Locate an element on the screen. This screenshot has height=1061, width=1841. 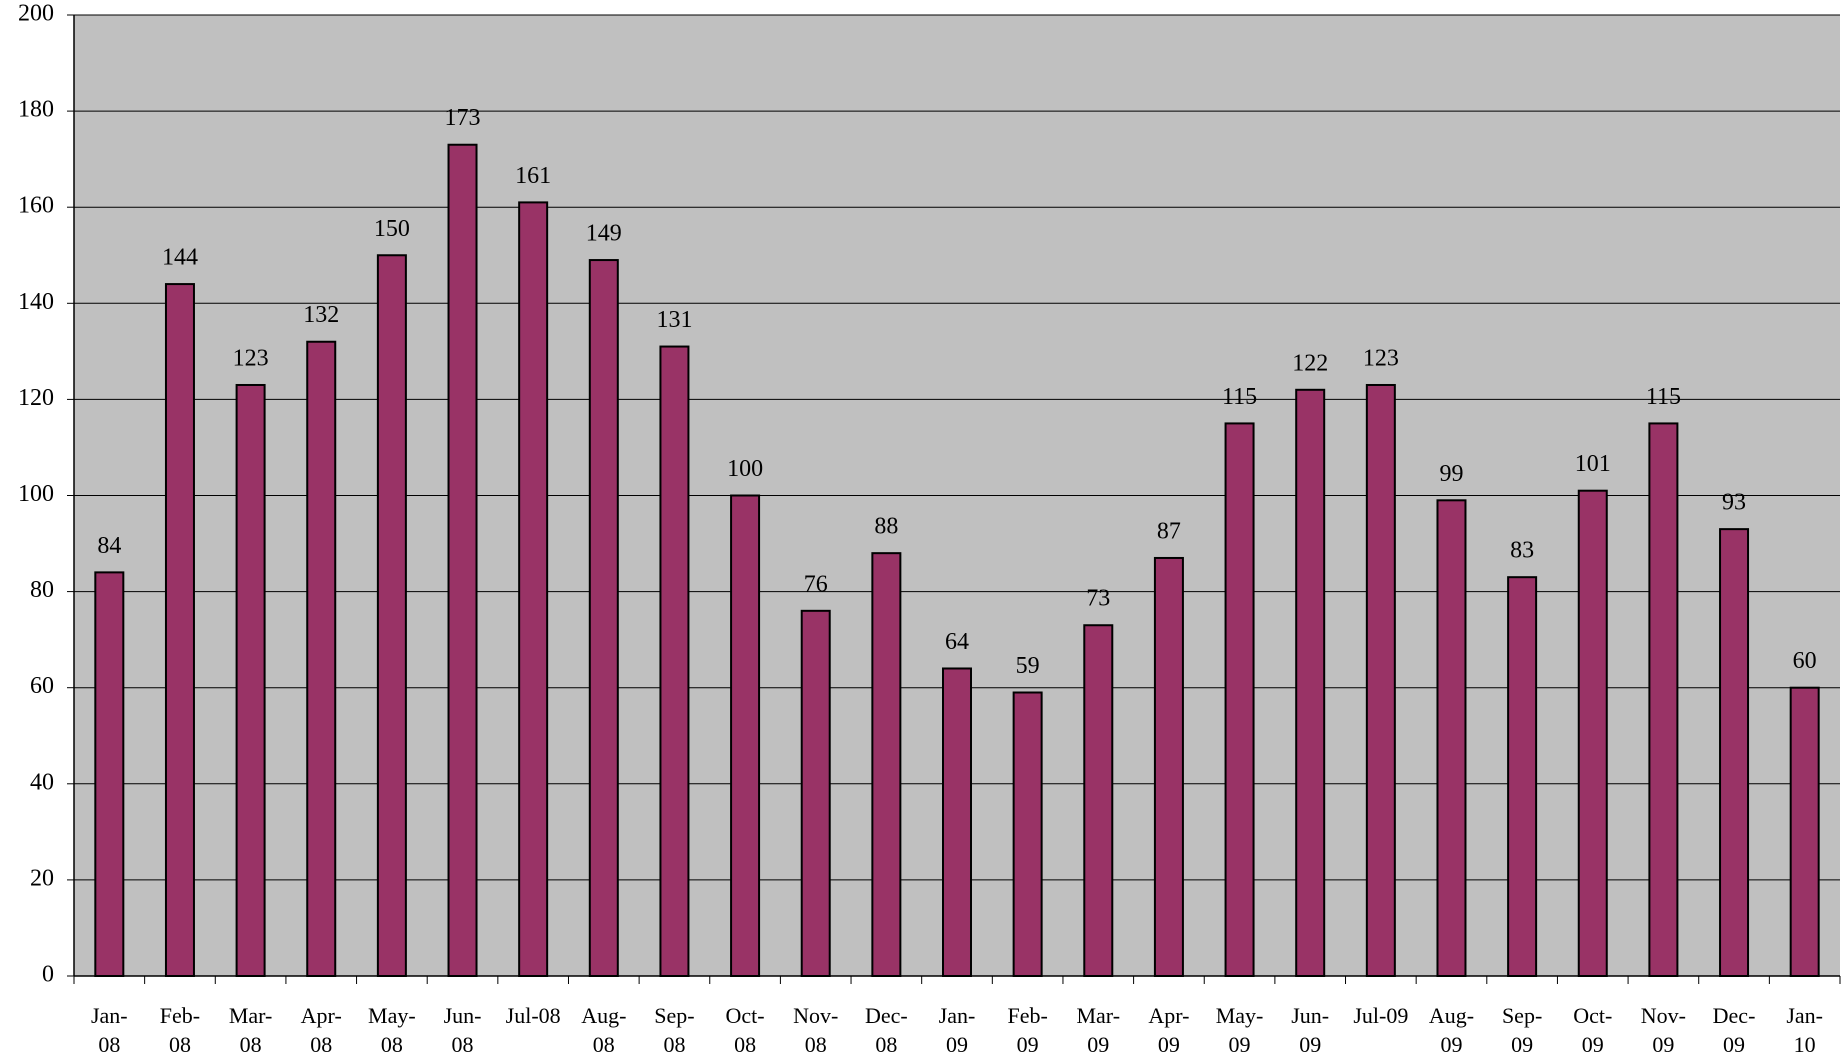
y-tick-label: 120 is located at coordinates (36, 398).